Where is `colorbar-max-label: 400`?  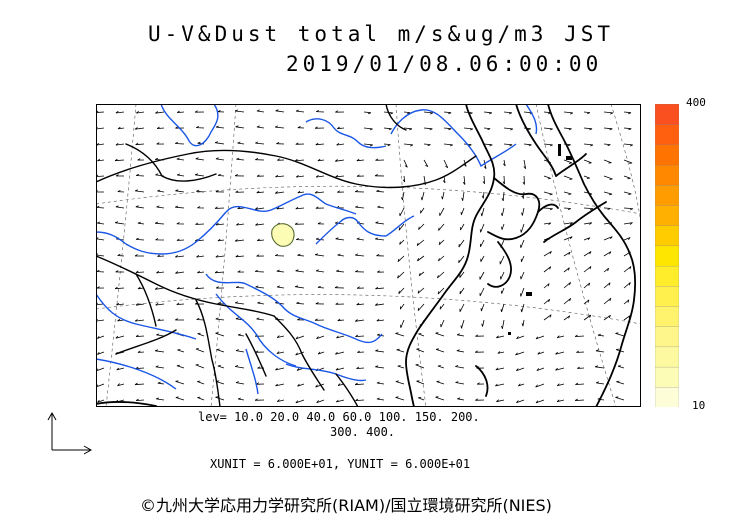
colorbar-max-label: 400 is located at coordinates (696, 102).